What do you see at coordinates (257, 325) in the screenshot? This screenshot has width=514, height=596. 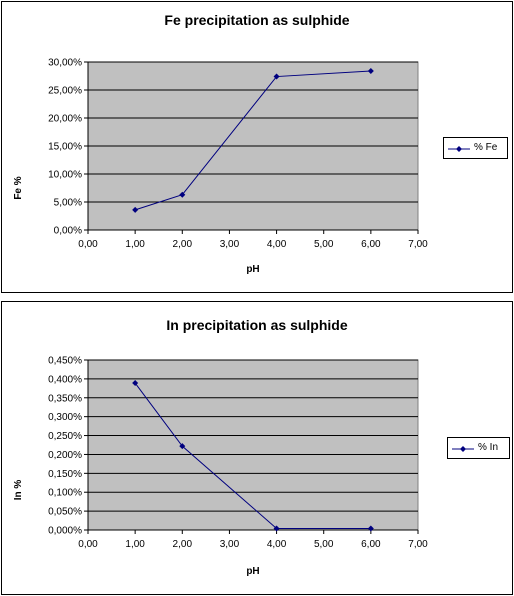 I see `in-chart-title: In precipitation as sulphide` at bounding box center [257, 325].